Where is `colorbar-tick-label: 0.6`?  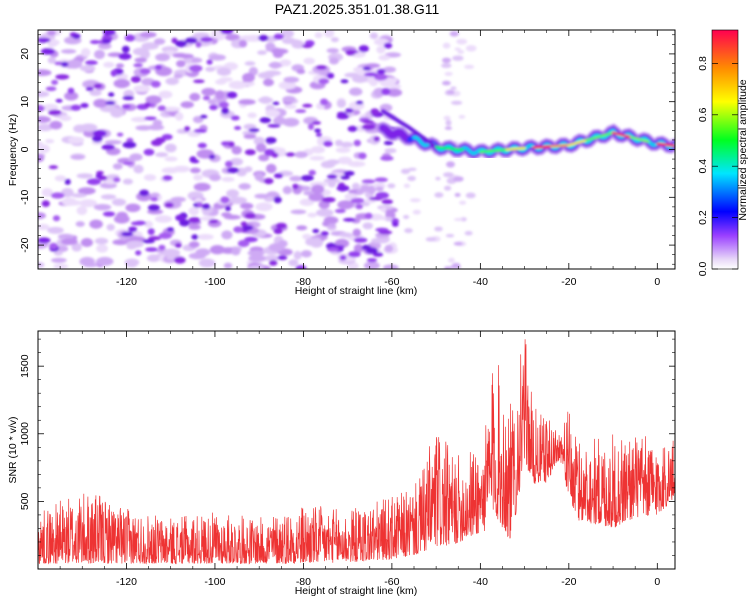
colorbar-tick-label: 0.6 is located at coordinates (703, 114).